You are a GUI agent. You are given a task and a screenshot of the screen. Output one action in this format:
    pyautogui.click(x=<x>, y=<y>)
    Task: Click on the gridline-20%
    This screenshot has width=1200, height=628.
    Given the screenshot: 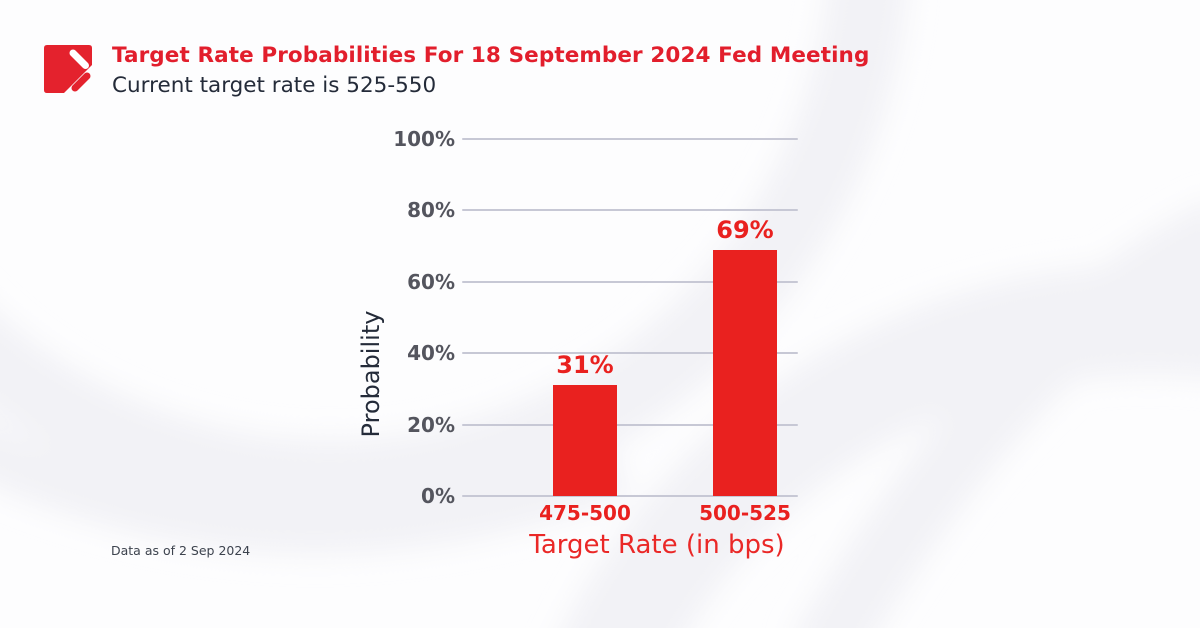 What is the action you would take?
    pyautogui.click(x=630, y=424)
    